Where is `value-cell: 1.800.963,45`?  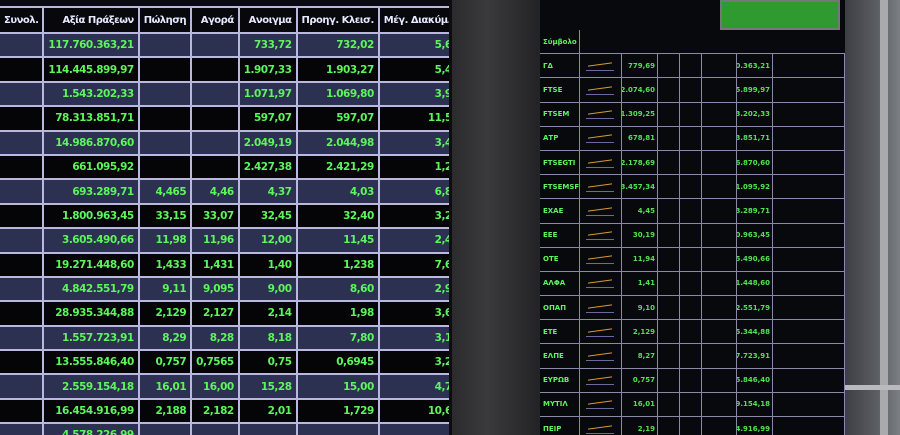 value-cell: 1.800.963,45 is located at coordinates (755, 235).